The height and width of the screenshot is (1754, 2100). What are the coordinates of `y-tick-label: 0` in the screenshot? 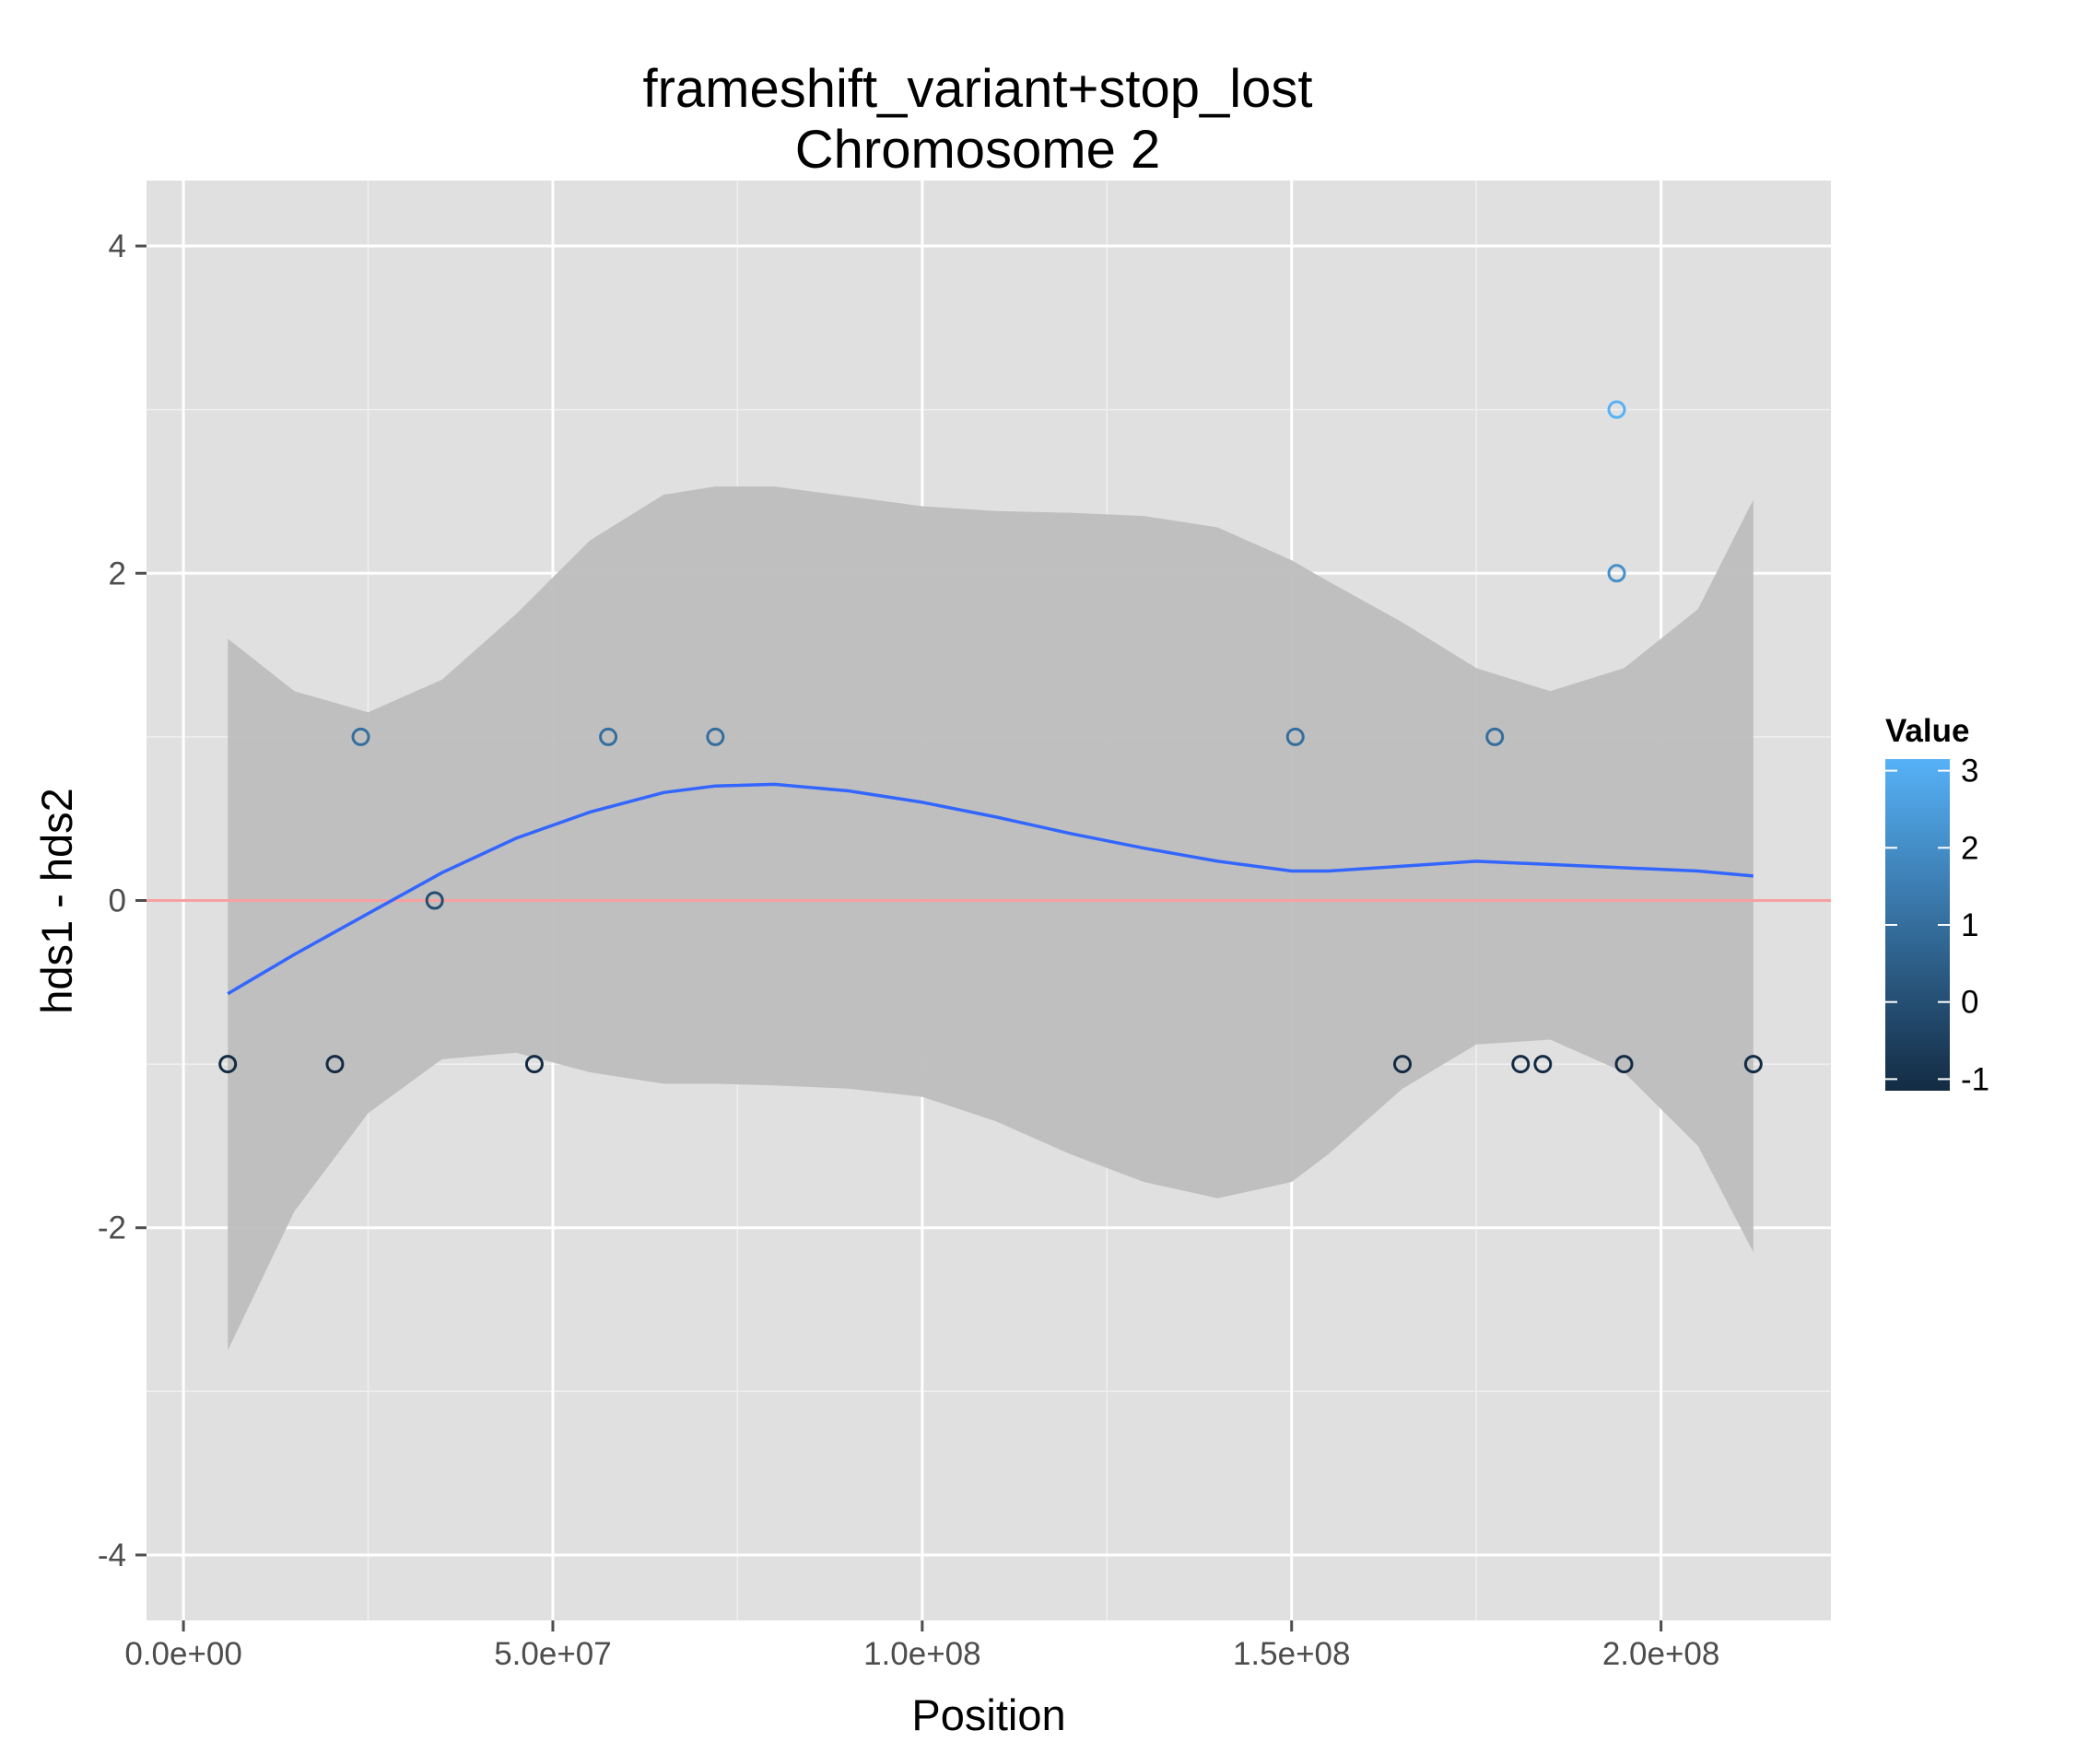 It's located at (118, 901).